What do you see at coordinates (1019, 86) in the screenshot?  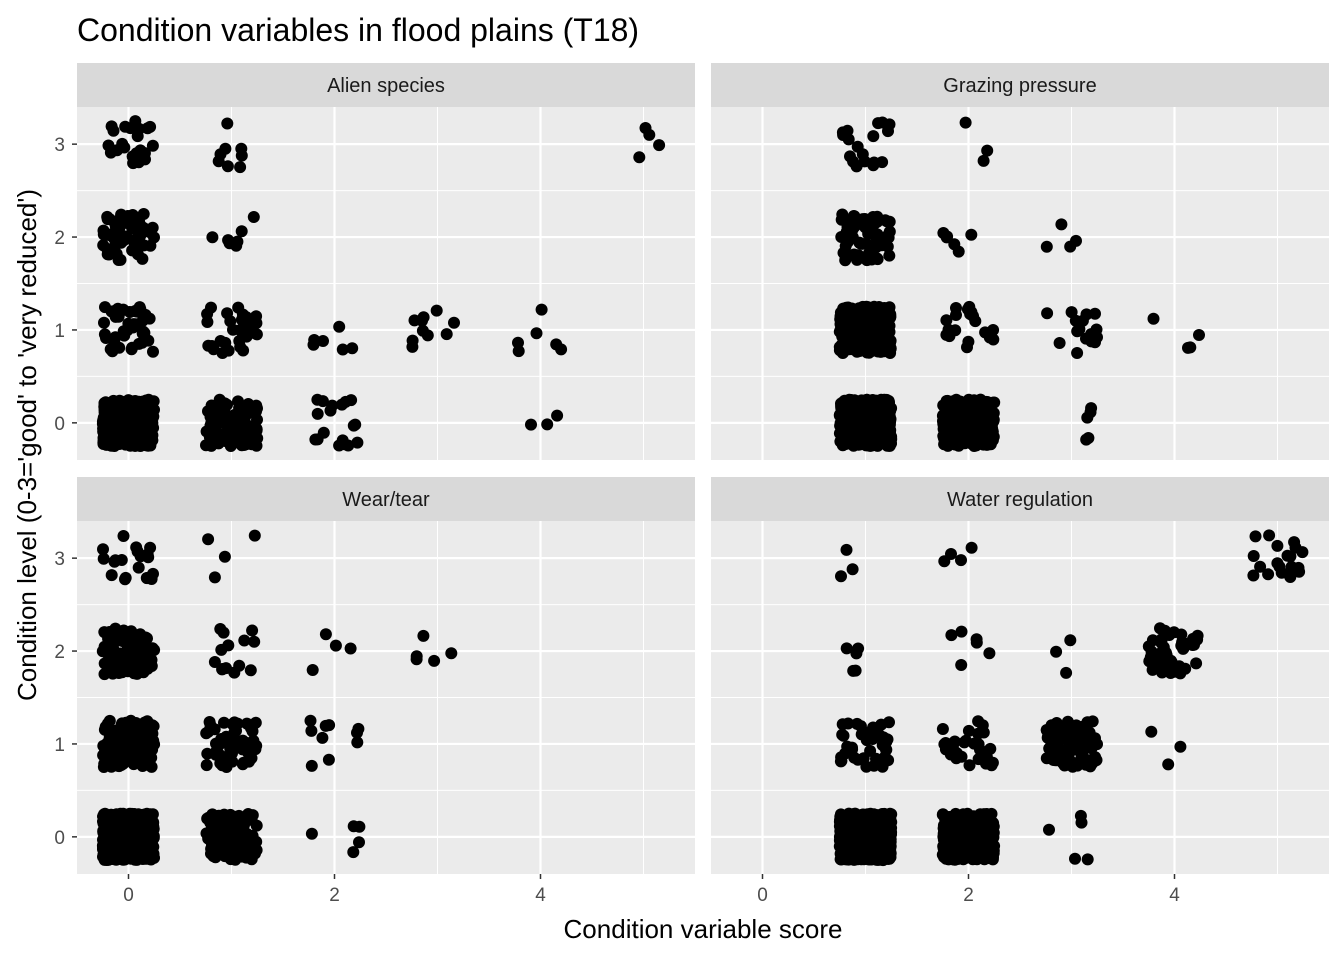 I see `facet-label: Grazing pressure` at bounding box center [1019, 86].